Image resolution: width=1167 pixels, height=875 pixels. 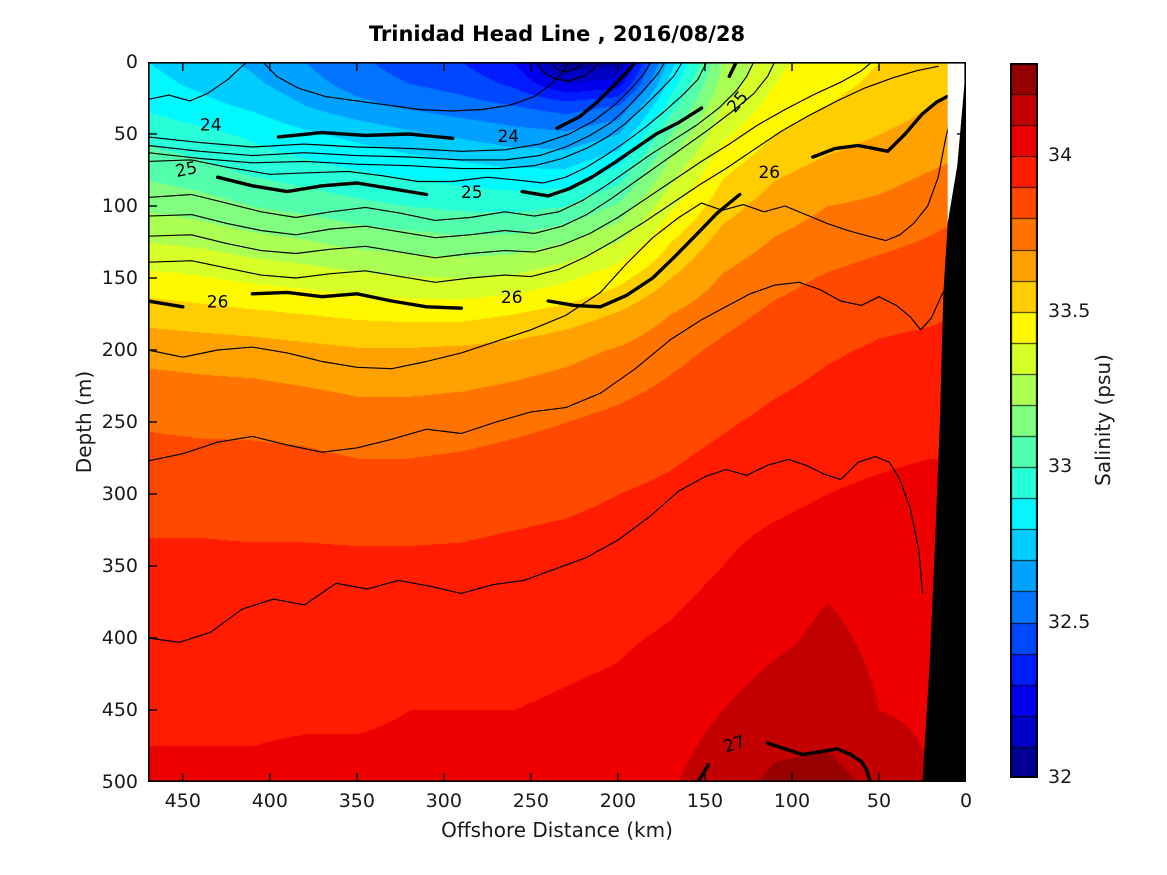 What do you see at coordinates (269, 801) in the screenshot?
I see `x-tick-label: 400` at bounding box center [269, 801].